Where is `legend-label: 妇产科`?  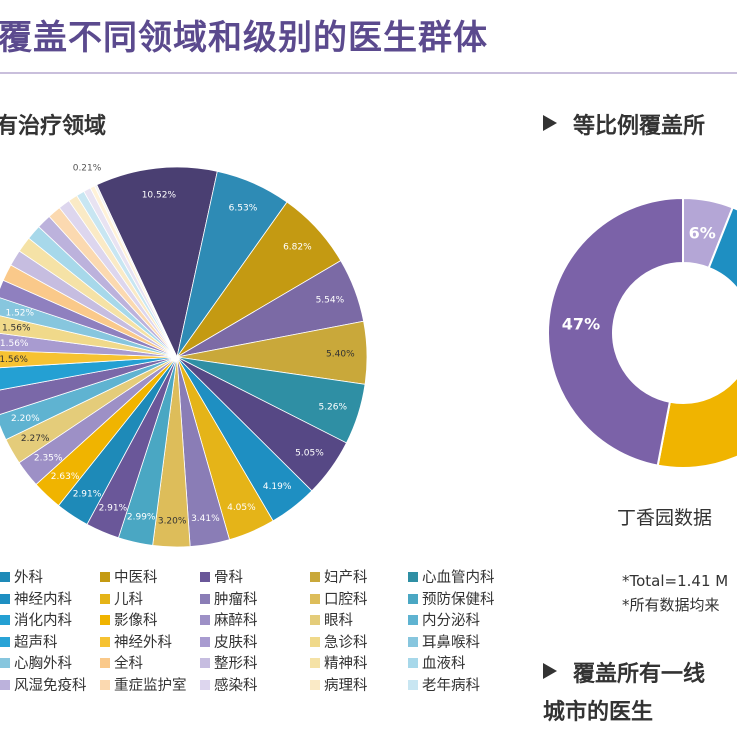 legend-label: 妇产科 is located at coordinates (346, 578).